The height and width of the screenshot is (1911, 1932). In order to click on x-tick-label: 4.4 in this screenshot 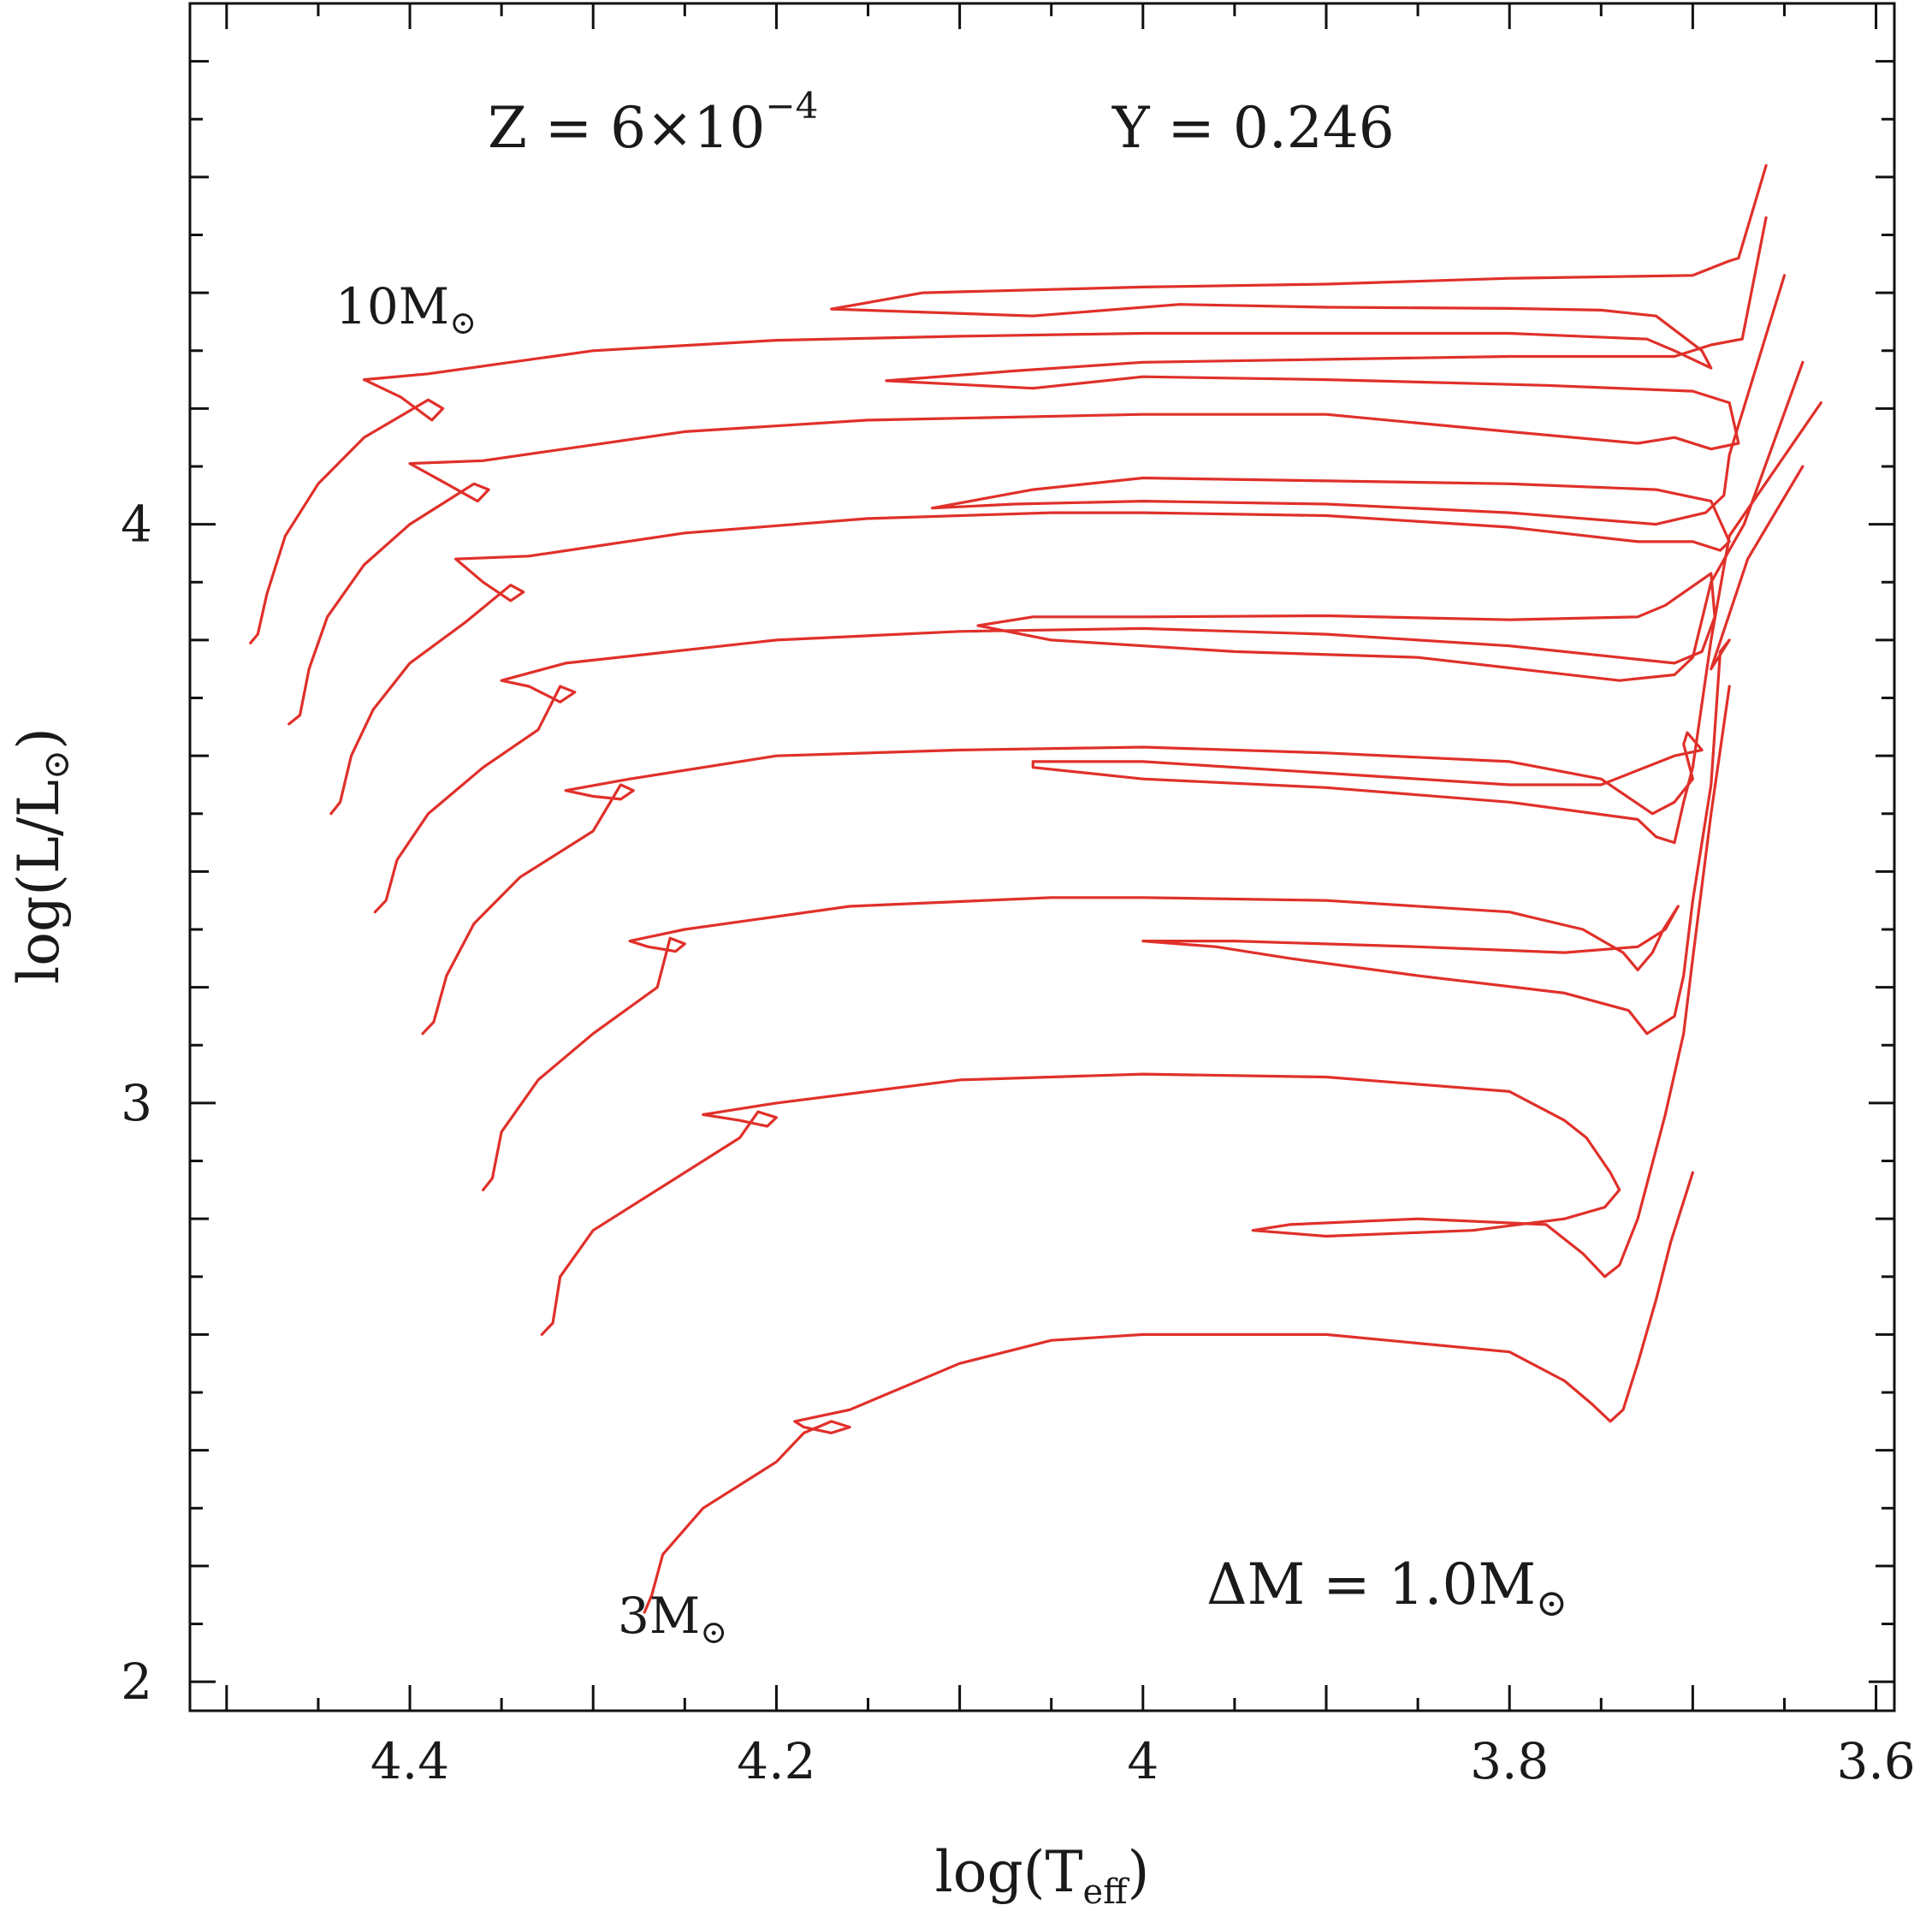, I will do `click(409, 1761)`.